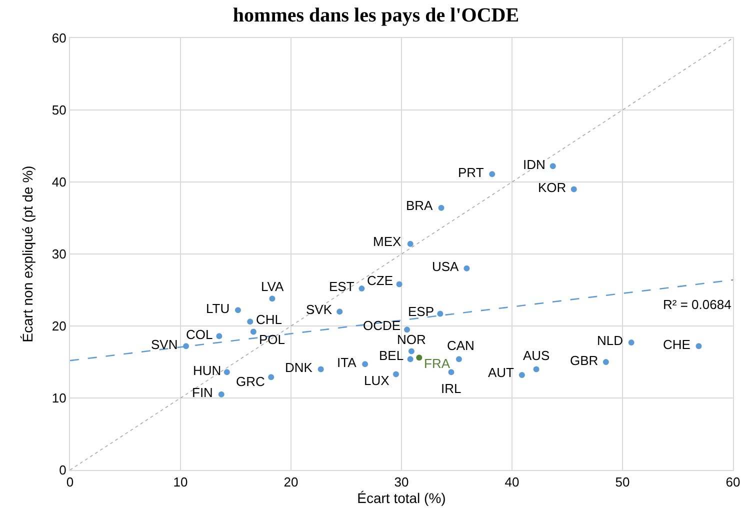 The width and height of the screenshot is (752, 515). What do you see at coordinates (269, 319) in the screenshot?
I see `annotation: CHL` at bounding box center [269, 319].